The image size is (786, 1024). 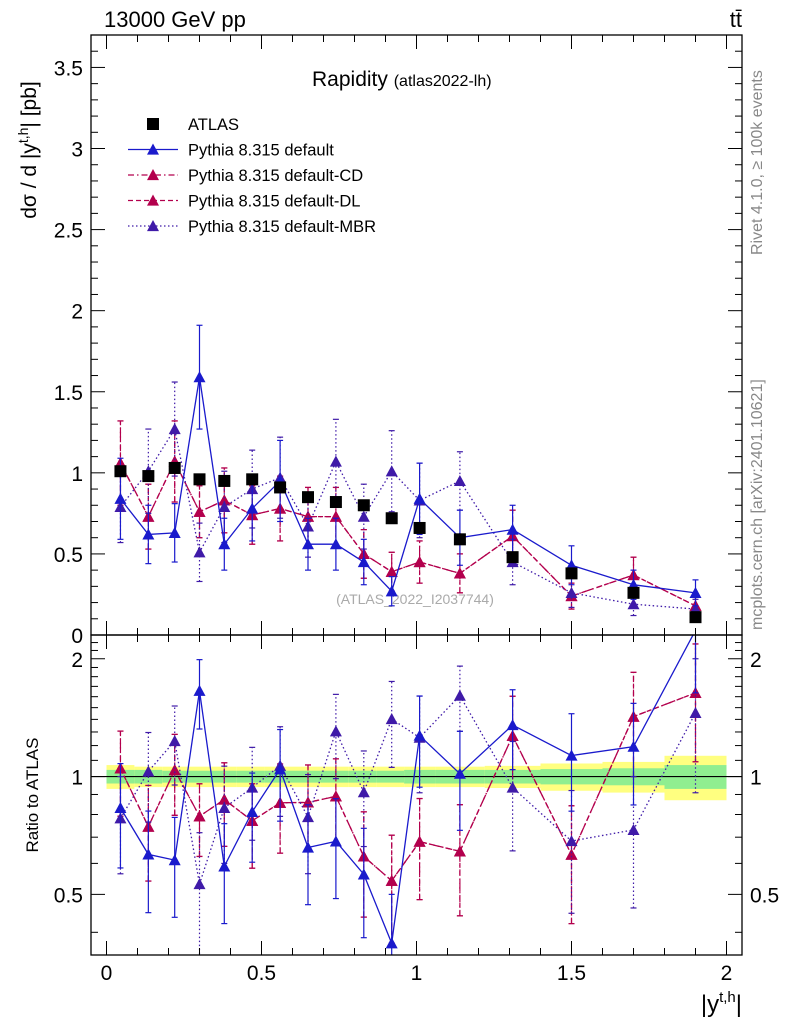 What do you see at coordinates (77, 150) in the screenshot?
I see `y-tick-label: 3` at bounding box center [77, 150].